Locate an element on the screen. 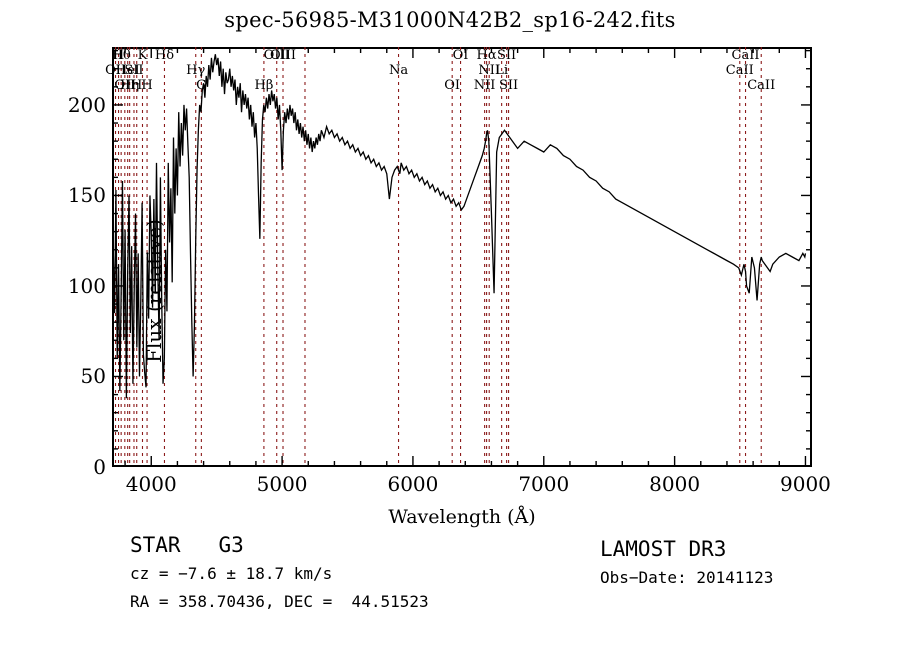 The width and height of the screenshot is (900, 649). obs-date-line: Obs−Date: 20141123 is located at coordinates (687, 577).